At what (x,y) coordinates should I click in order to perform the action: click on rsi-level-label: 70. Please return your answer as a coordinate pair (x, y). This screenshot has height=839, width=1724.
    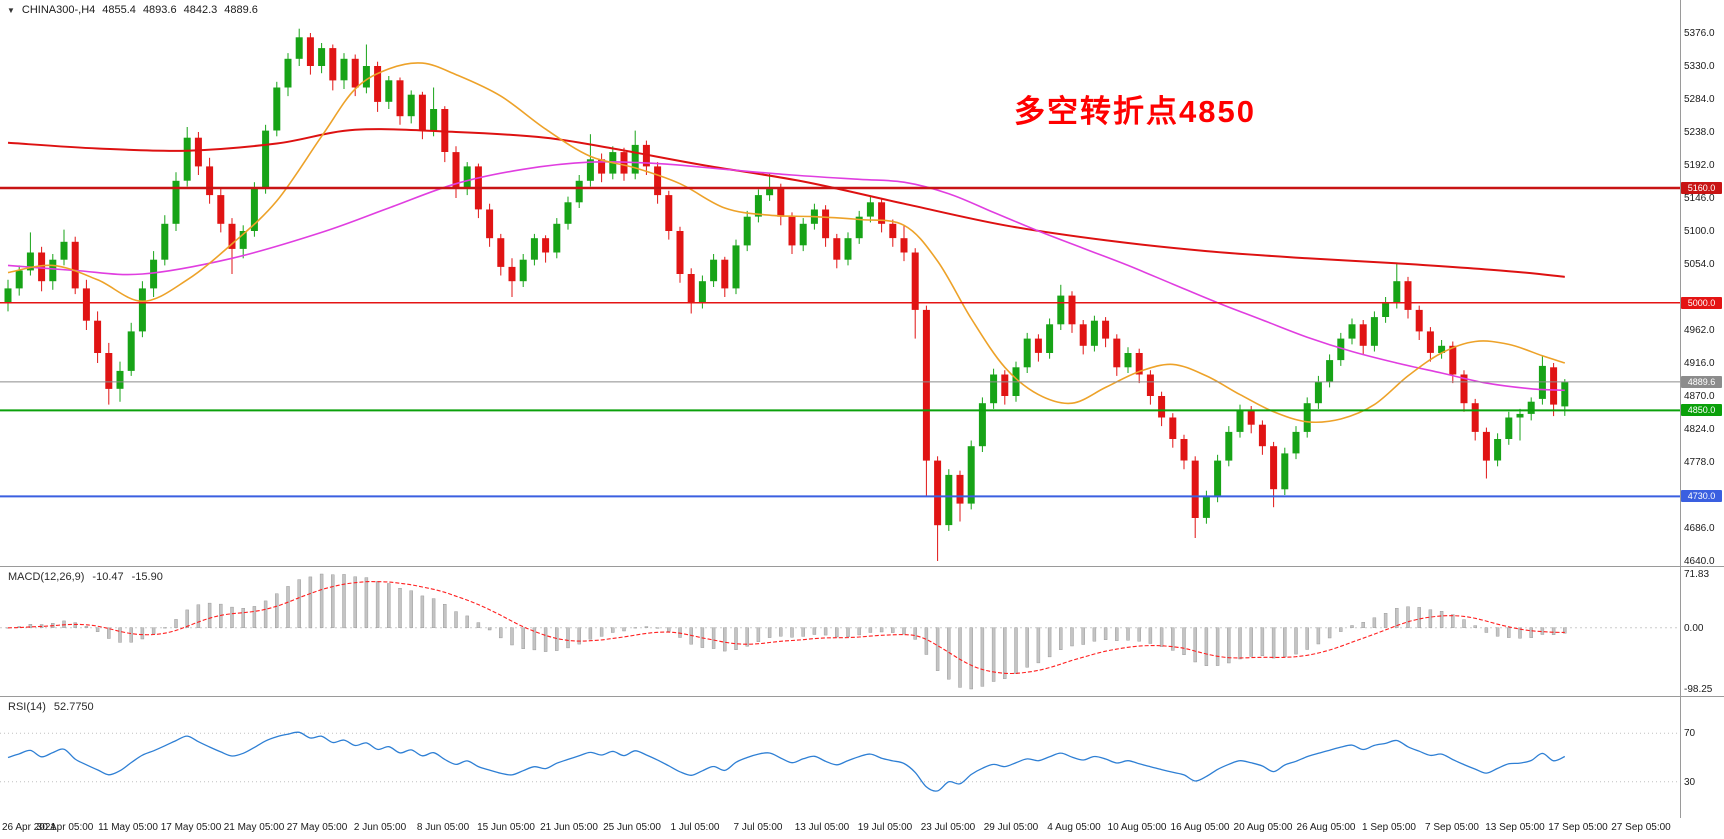
    Looking at the image, I should click on (1690, 733).